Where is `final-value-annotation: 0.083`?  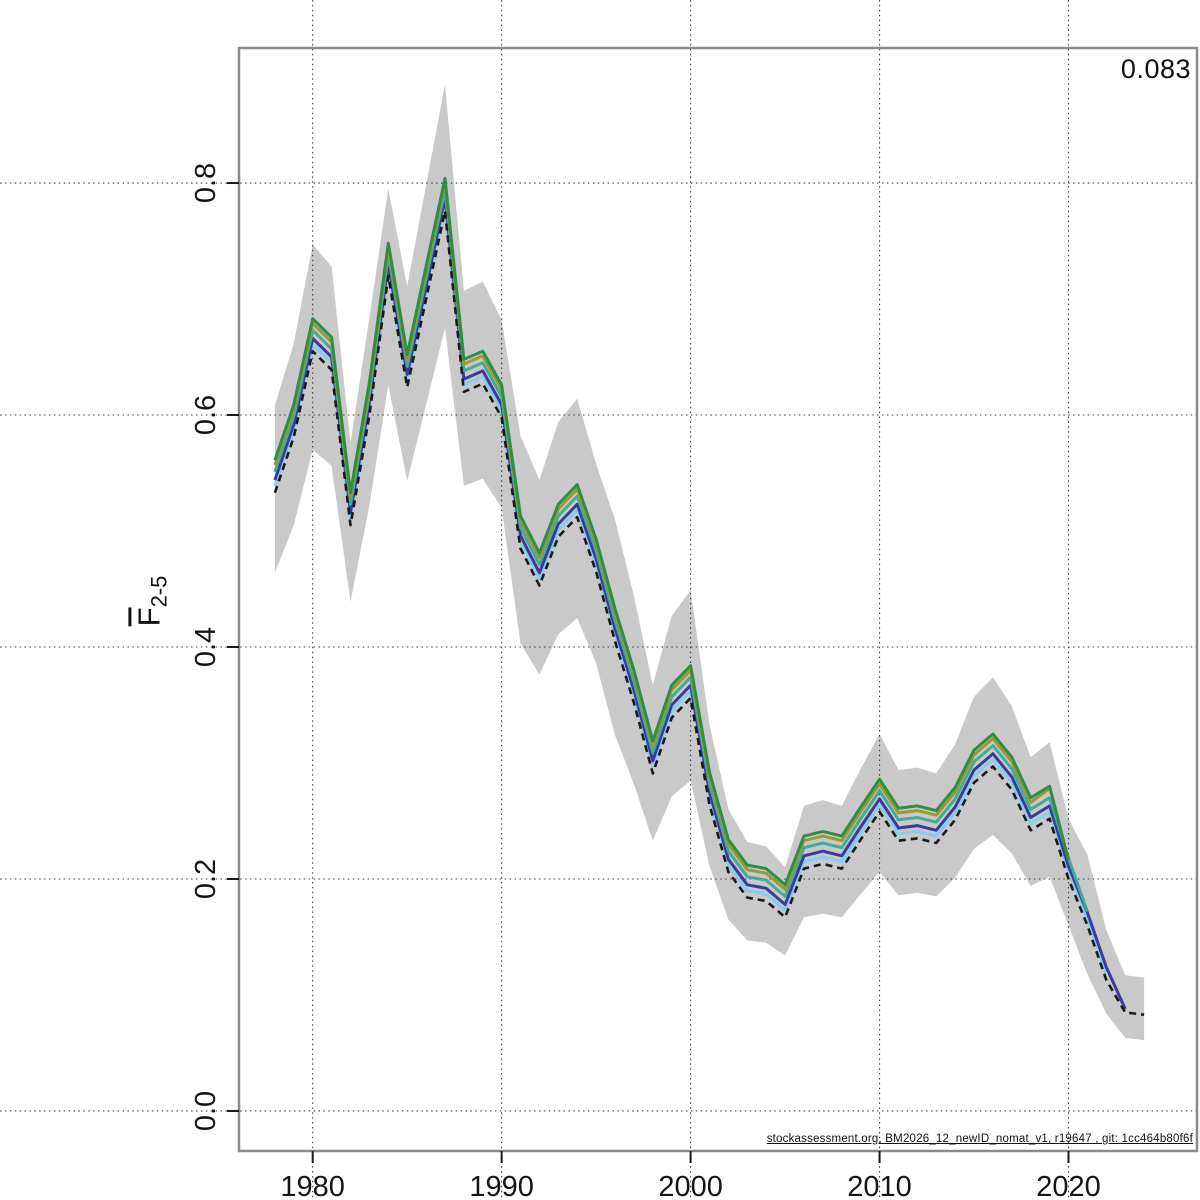
final-value-annotation: 0.083 is located at coordinates (1155, 69).